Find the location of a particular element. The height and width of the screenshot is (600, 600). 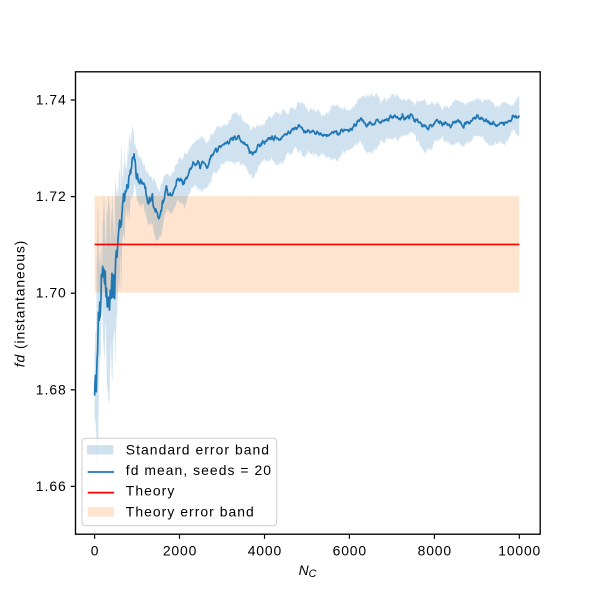

svg-text: Theory error band is located at coordinates (190, 511).